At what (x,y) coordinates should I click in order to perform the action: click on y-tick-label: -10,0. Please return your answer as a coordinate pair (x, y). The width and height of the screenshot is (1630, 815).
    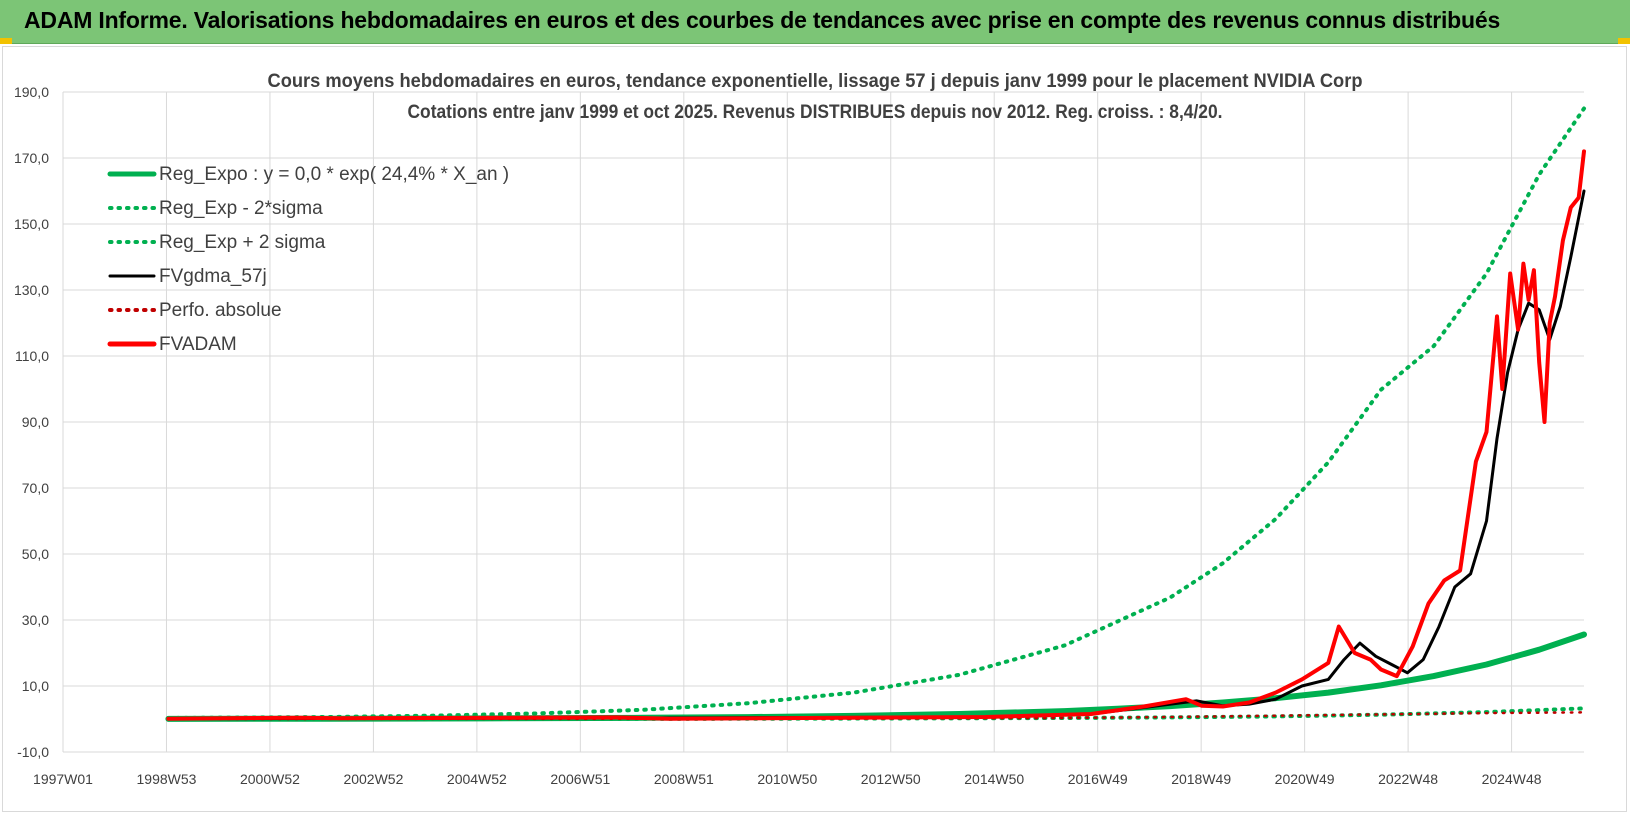
    Looking at the image, I should click on (33, 752).